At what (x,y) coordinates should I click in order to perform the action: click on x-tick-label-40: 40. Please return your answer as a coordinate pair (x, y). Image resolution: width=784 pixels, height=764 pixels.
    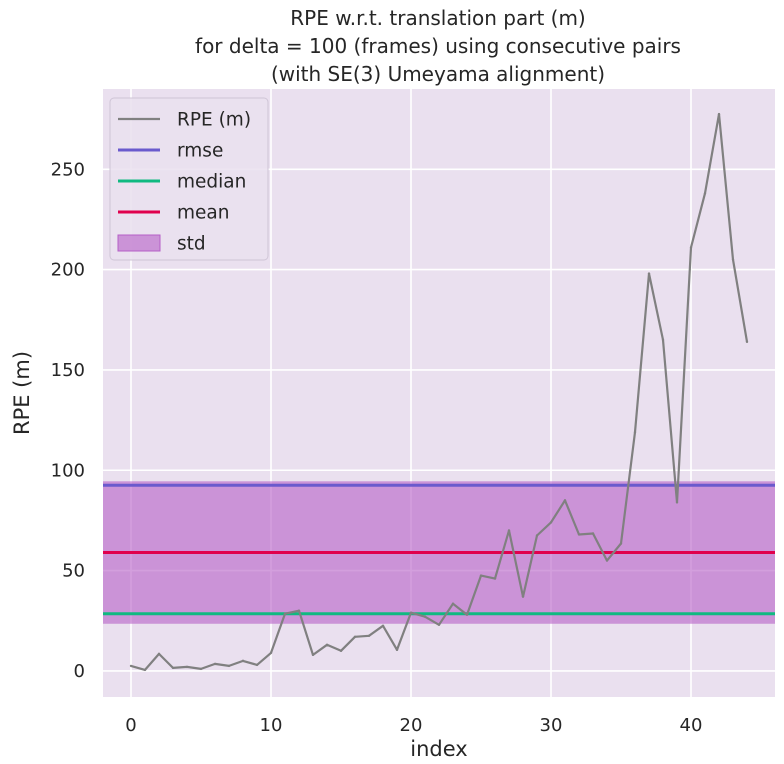
    Looking at the image, I should click on (691, 725).